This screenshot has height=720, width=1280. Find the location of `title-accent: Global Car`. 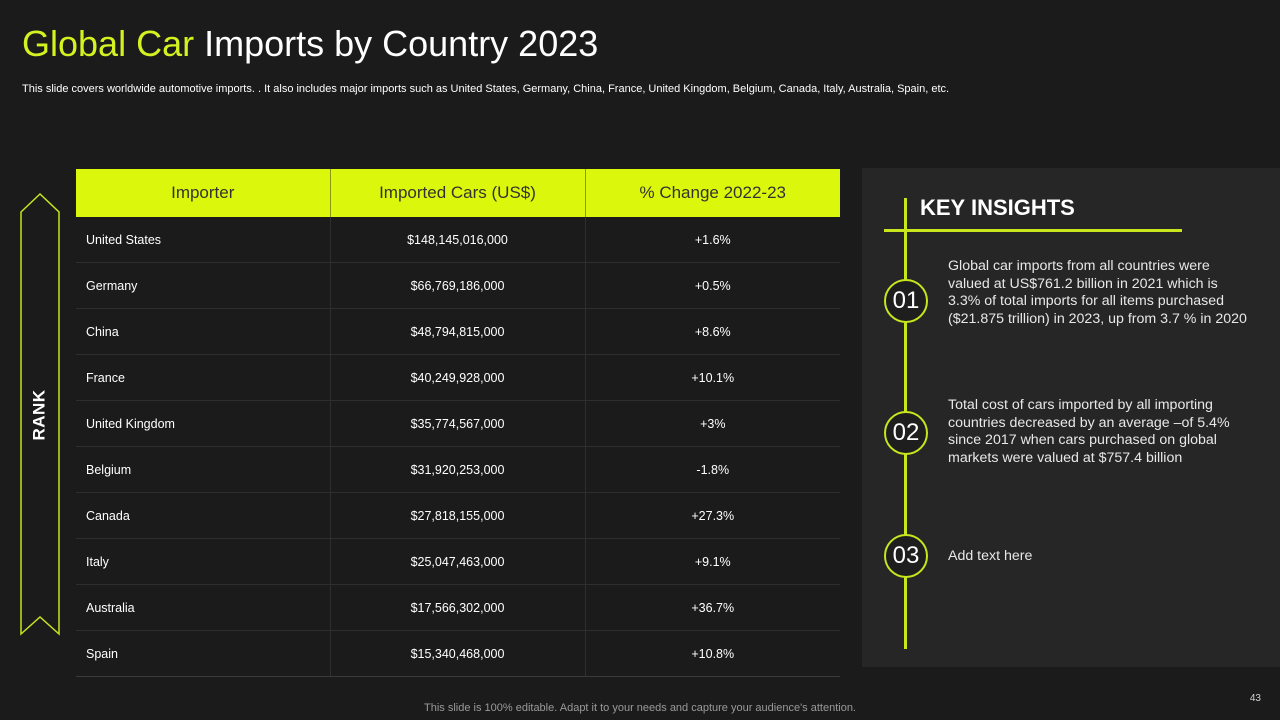

title-accent: Global Car is located at coordinates (108, 43).